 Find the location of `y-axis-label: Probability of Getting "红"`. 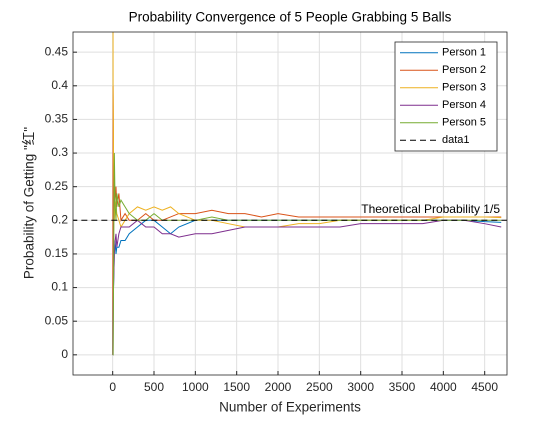

y-axis-label: Probability of Getting "红" is located at coordinates (29, 203).